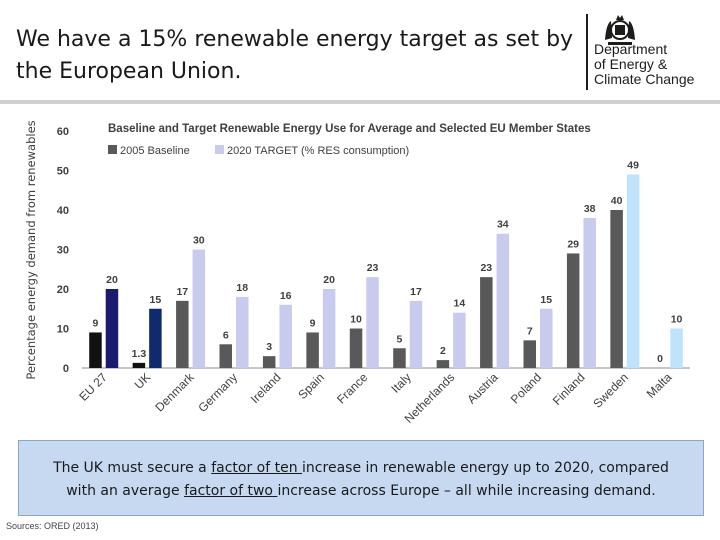 This screenshot has height=540, width=720. What do you see at coordinates (219, 149) in the screenshot?
I see `legend-swatch-target` at bounding box center [219, 149].